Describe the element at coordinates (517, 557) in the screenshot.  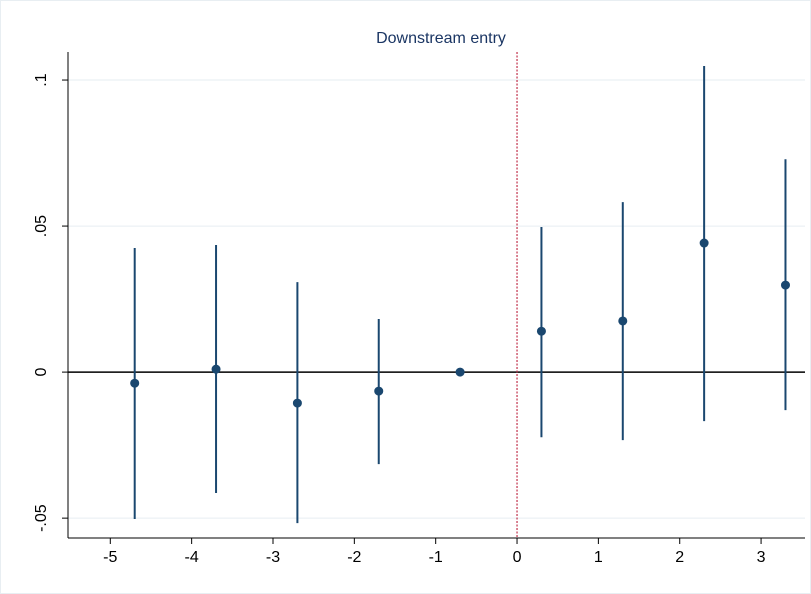
I see `x-tick-label: 0` at that location.